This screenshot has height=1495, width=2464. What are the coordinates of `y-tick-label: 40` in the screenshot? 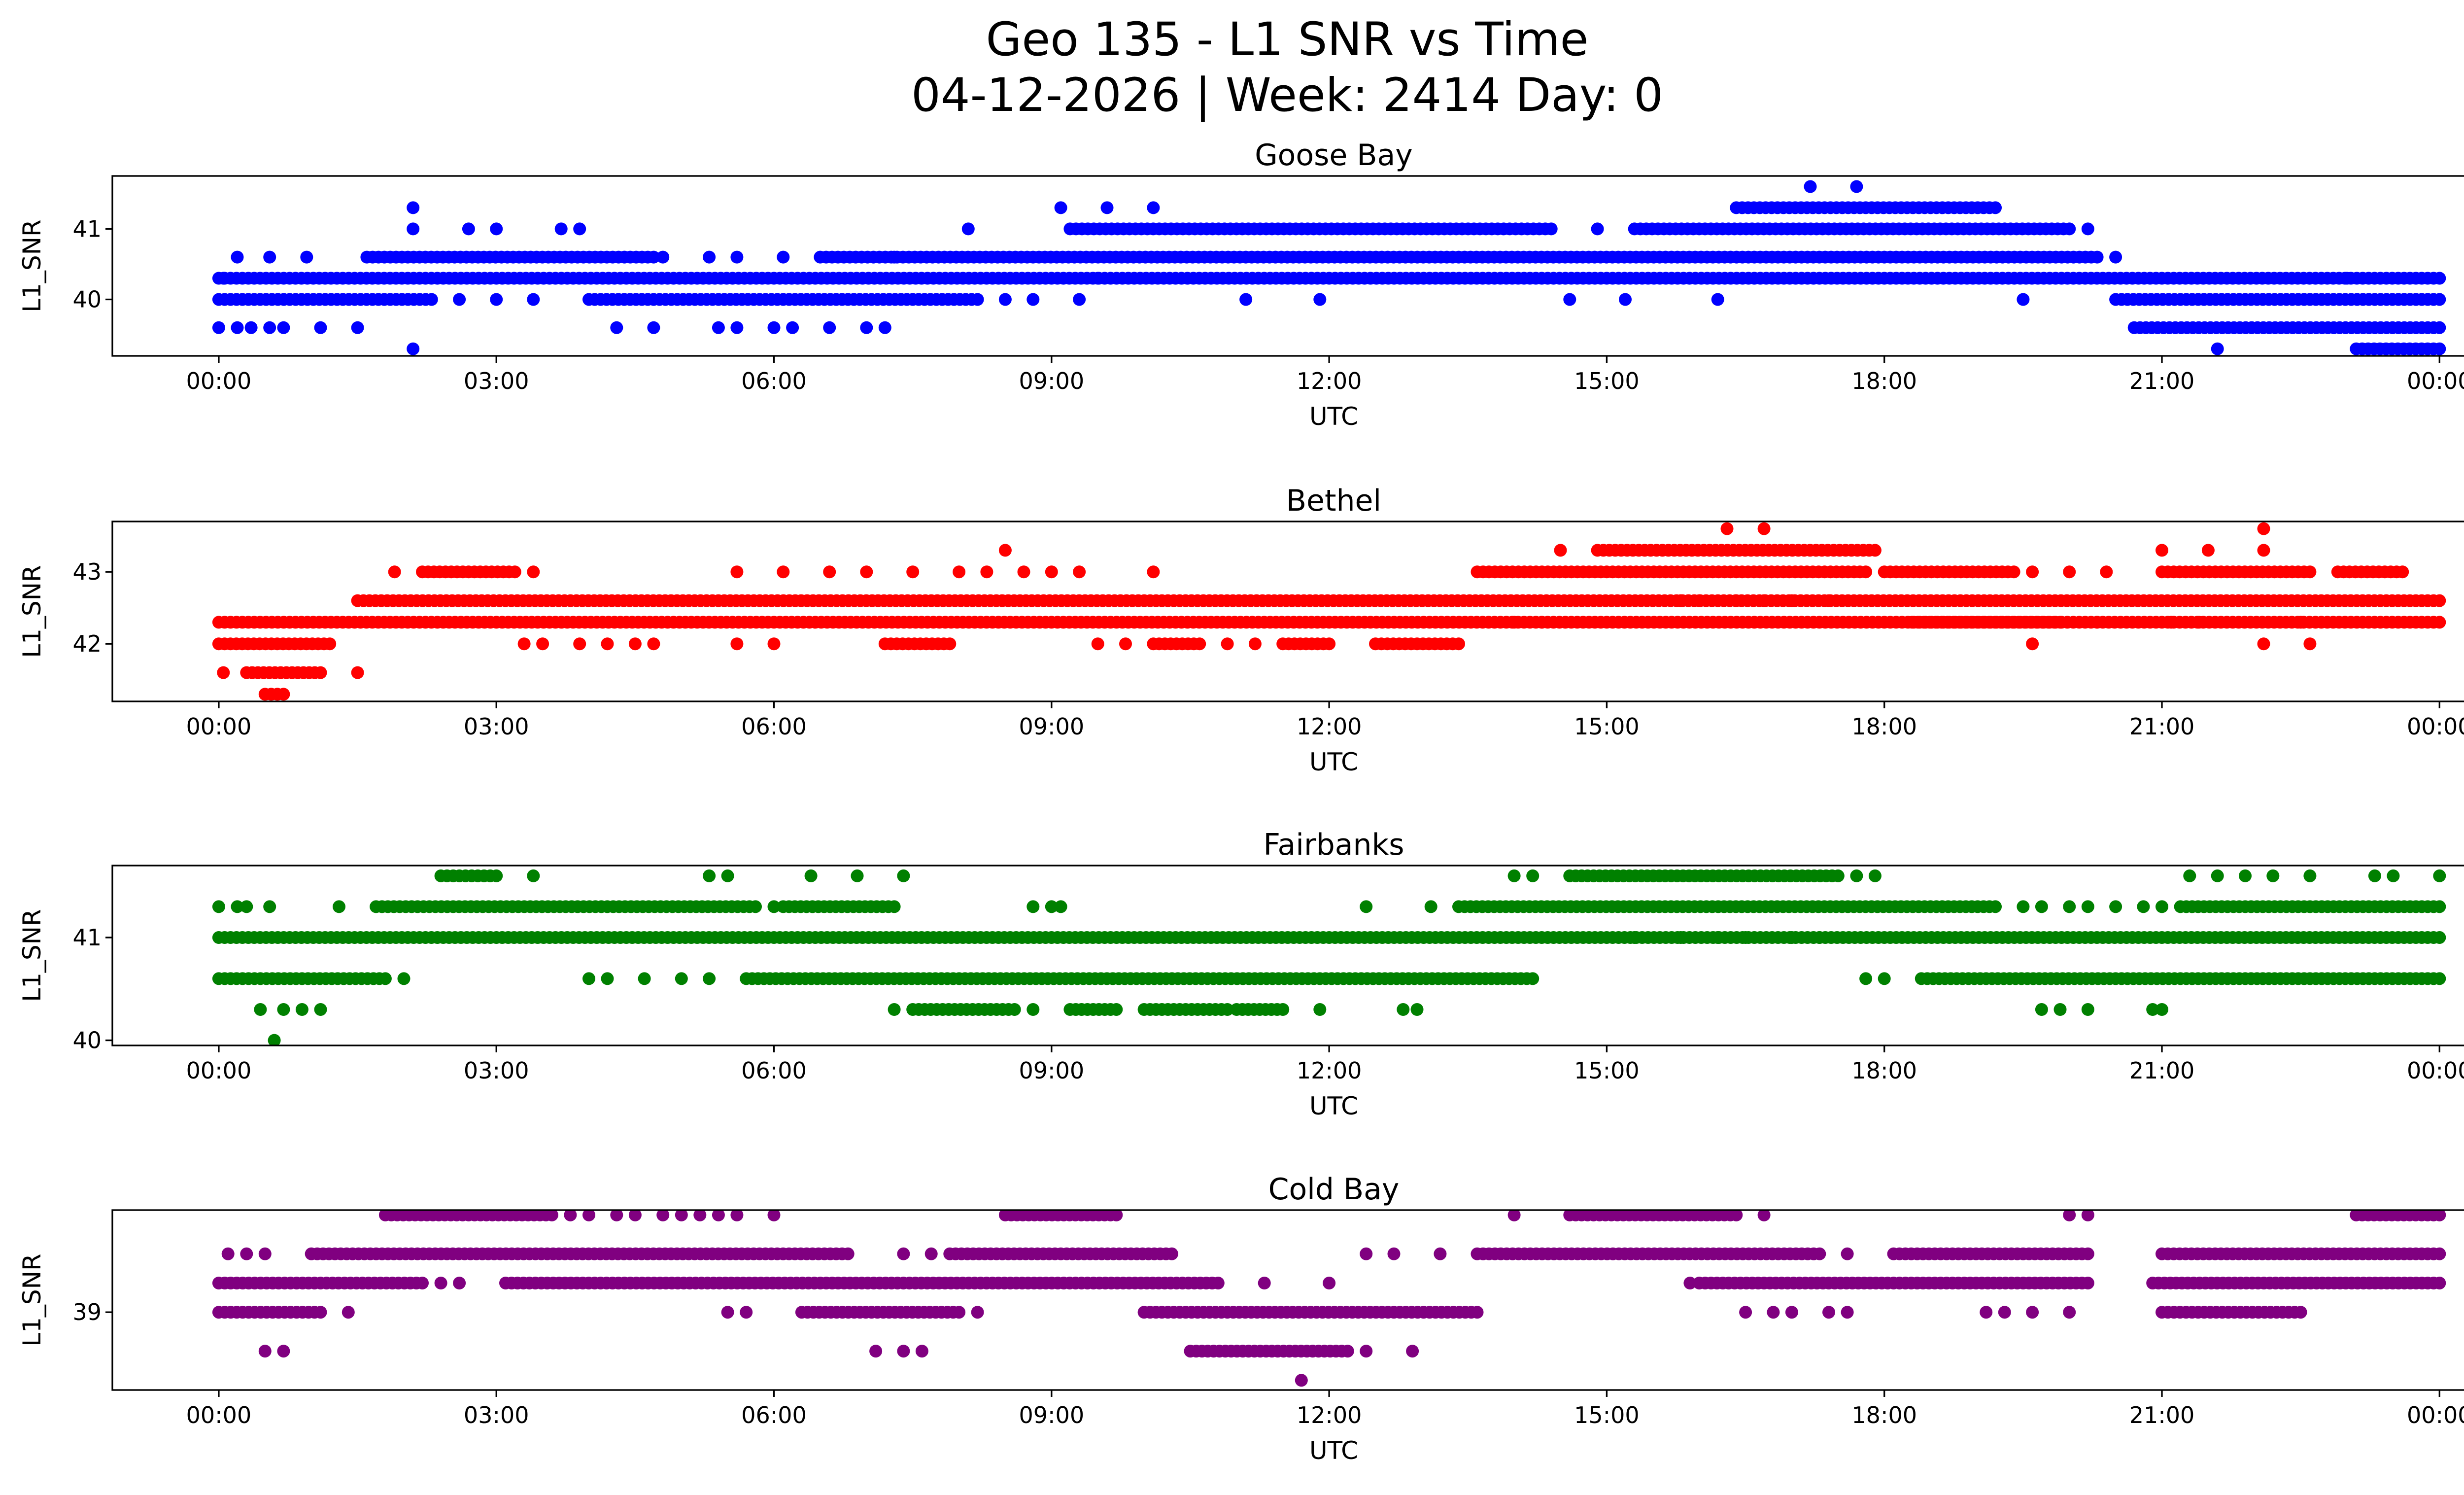 It's located at (87, 299).